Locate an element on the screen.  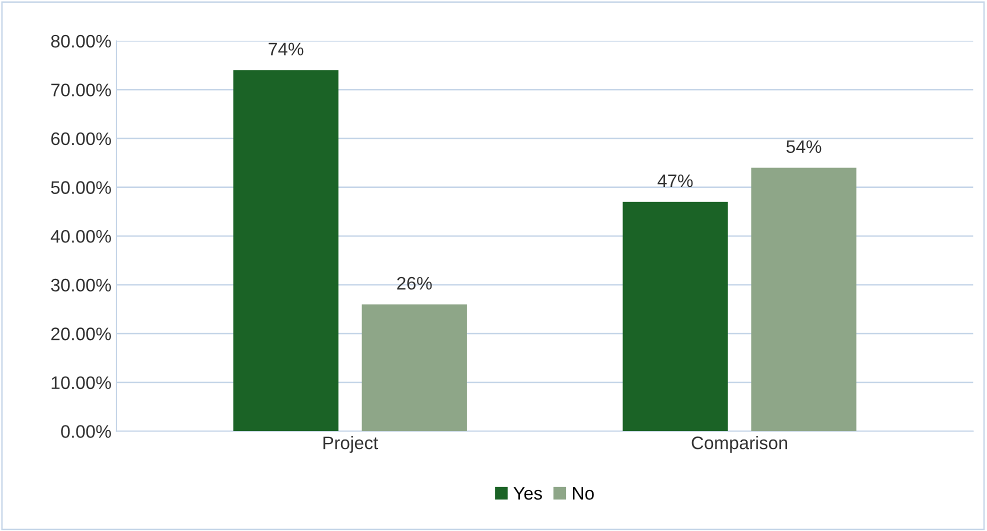
legend-label: Yes is located at coordinates (528, 493).